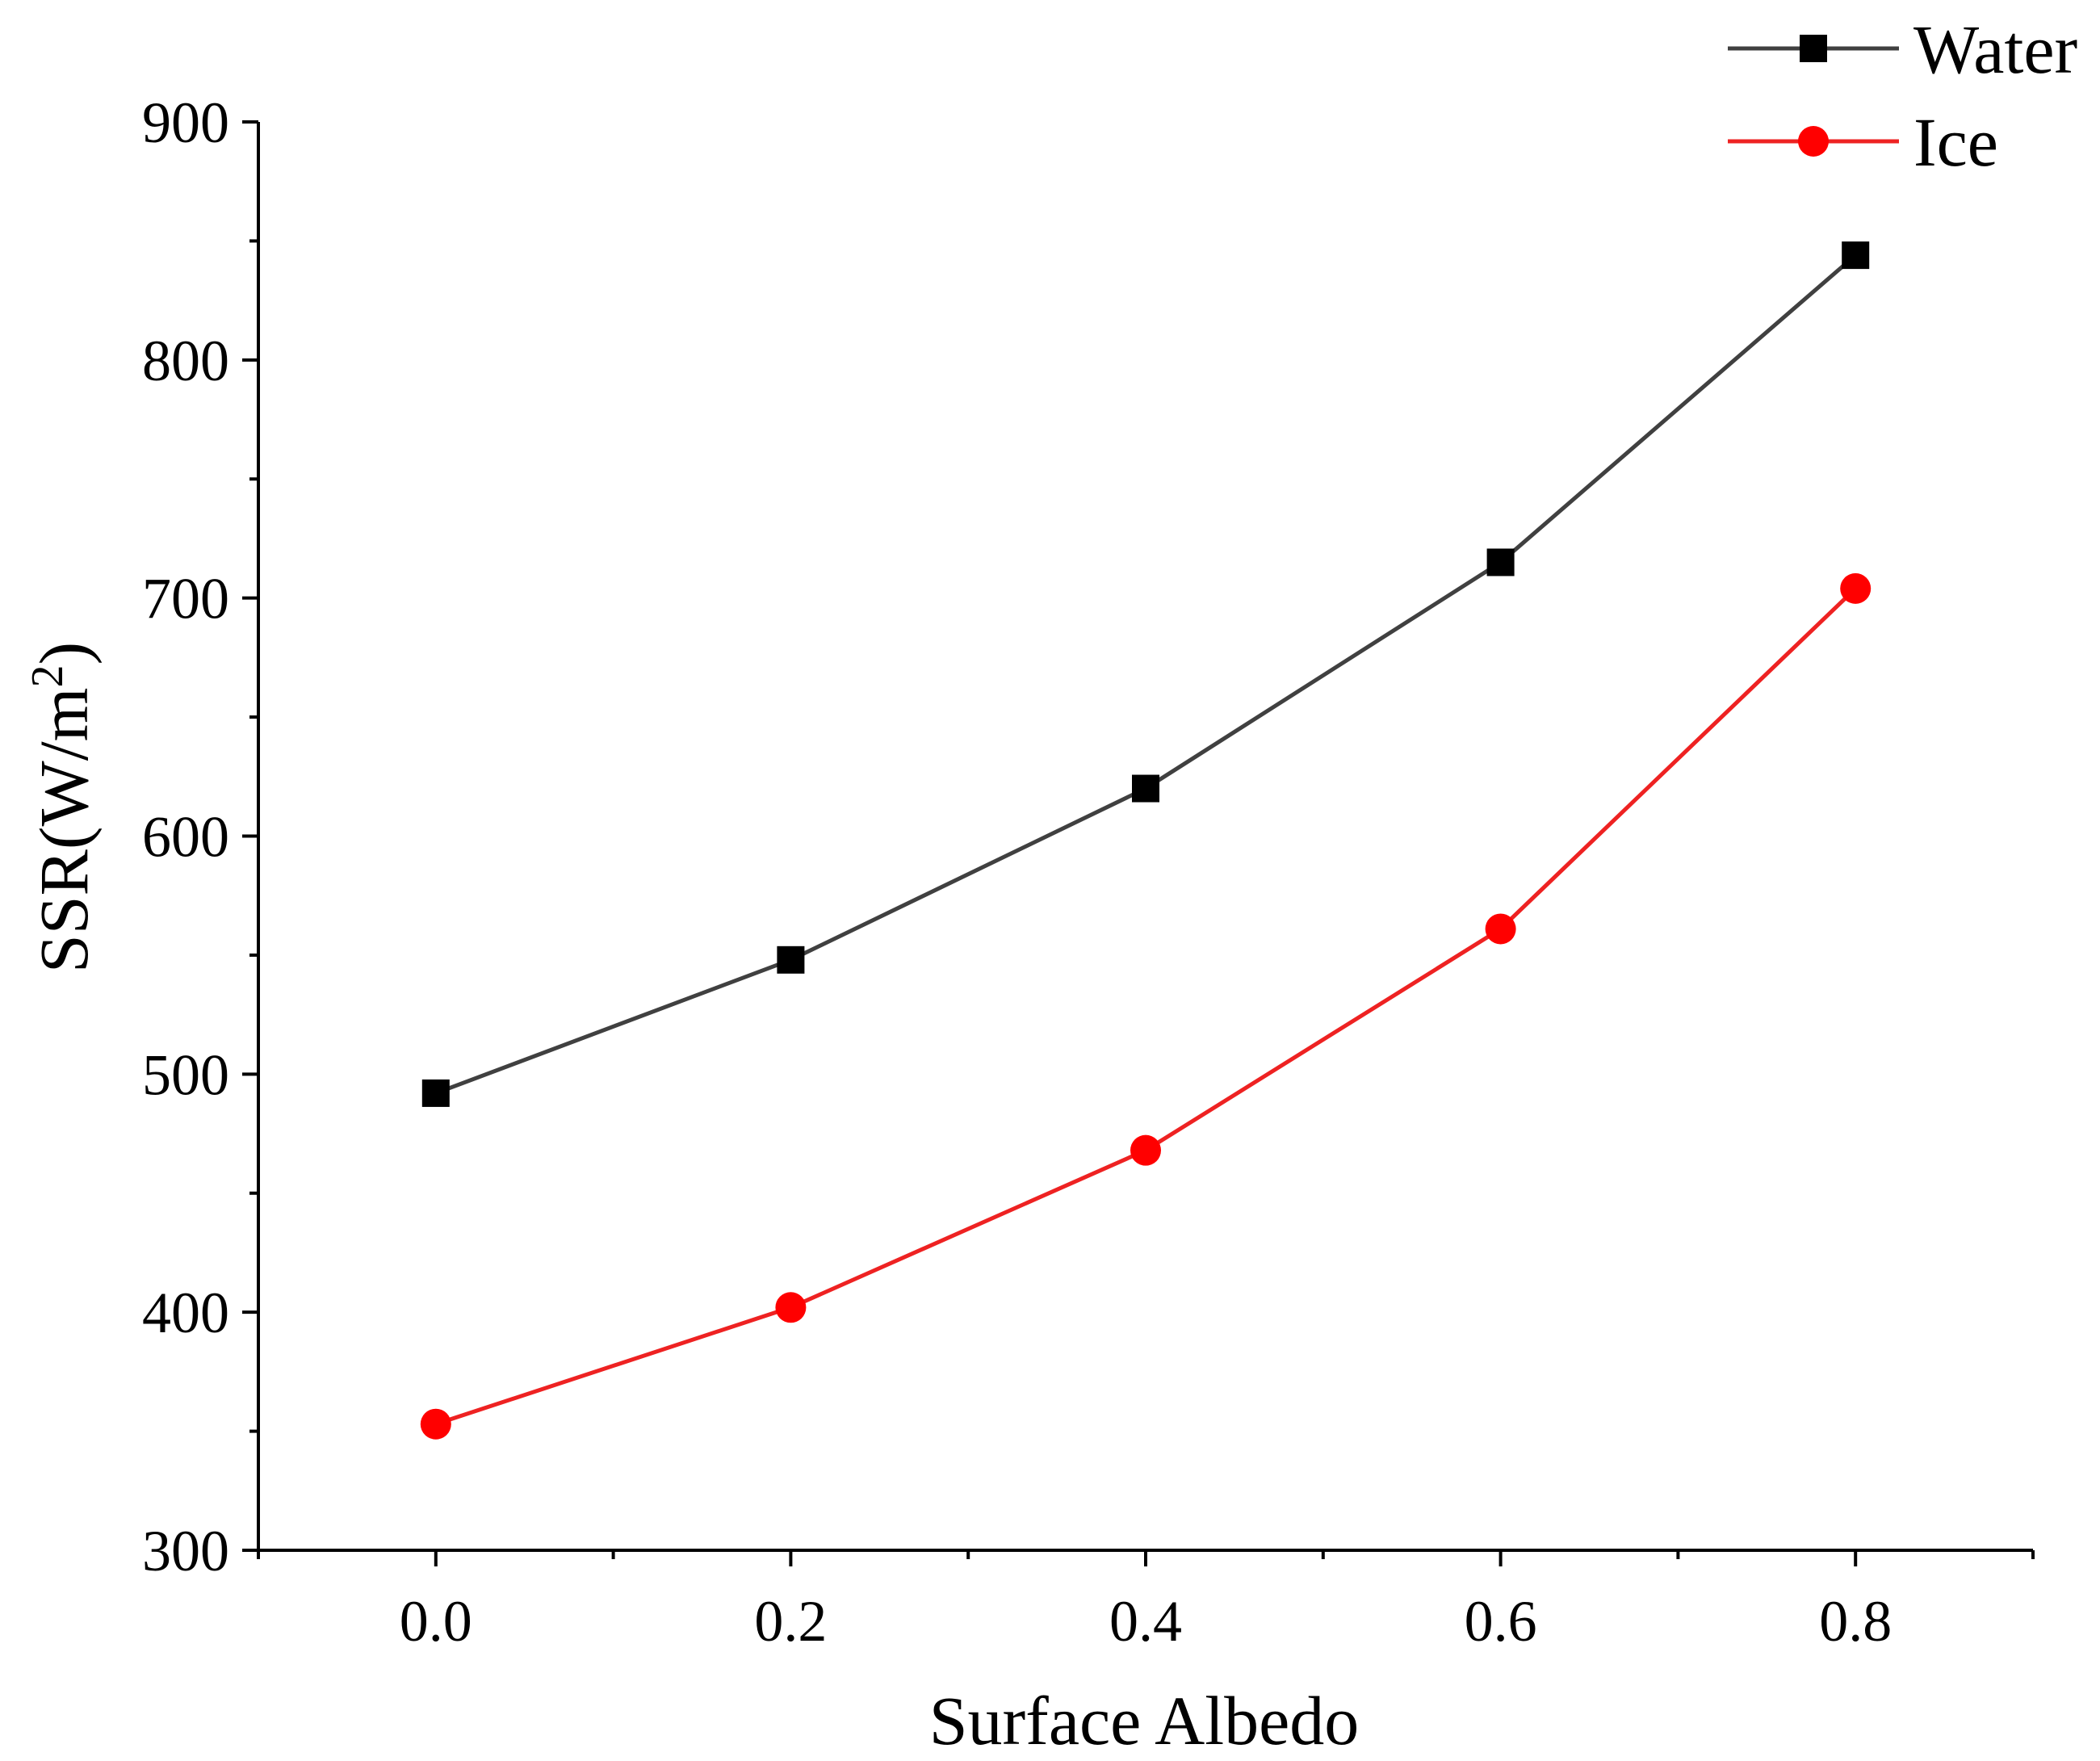 The height and width of the screenshot is (1761, 2100). What do you see at coordinates (48, 676) in the screenshot?
I see `y-axis-title-superscript: 2` at bounding box center [48, 676].